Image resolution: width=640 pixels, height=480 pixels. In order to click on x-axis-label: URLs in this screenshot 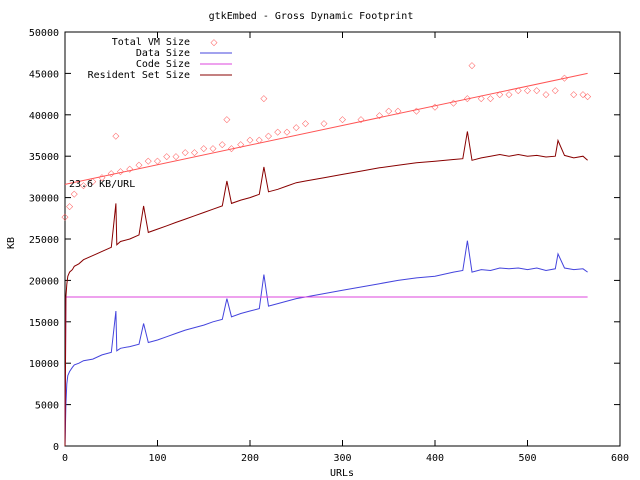, I will do `click(342, 473)`.